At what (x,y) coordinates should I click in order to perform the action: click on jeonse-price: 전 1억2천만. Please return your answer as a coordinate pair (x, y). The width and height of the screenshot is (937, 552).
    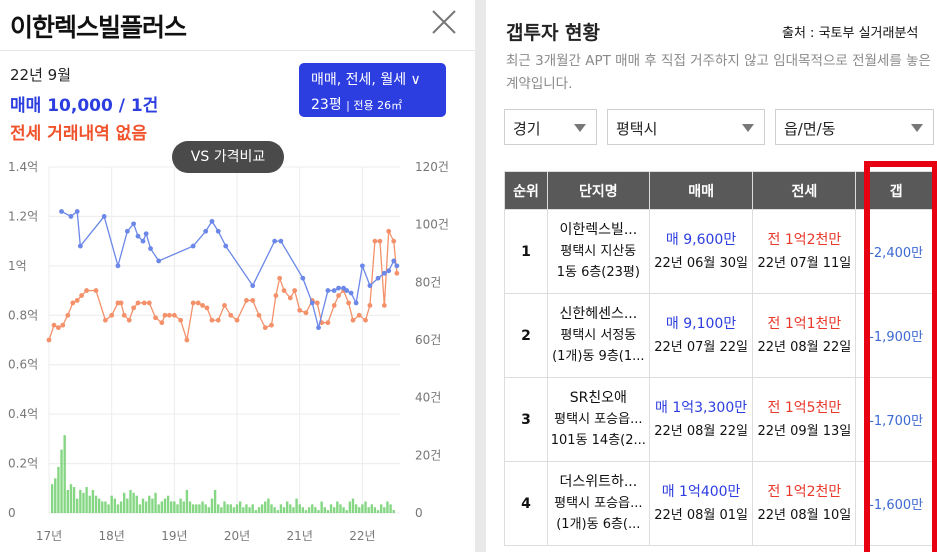
    Looking at the image, I should click on (804, 491).